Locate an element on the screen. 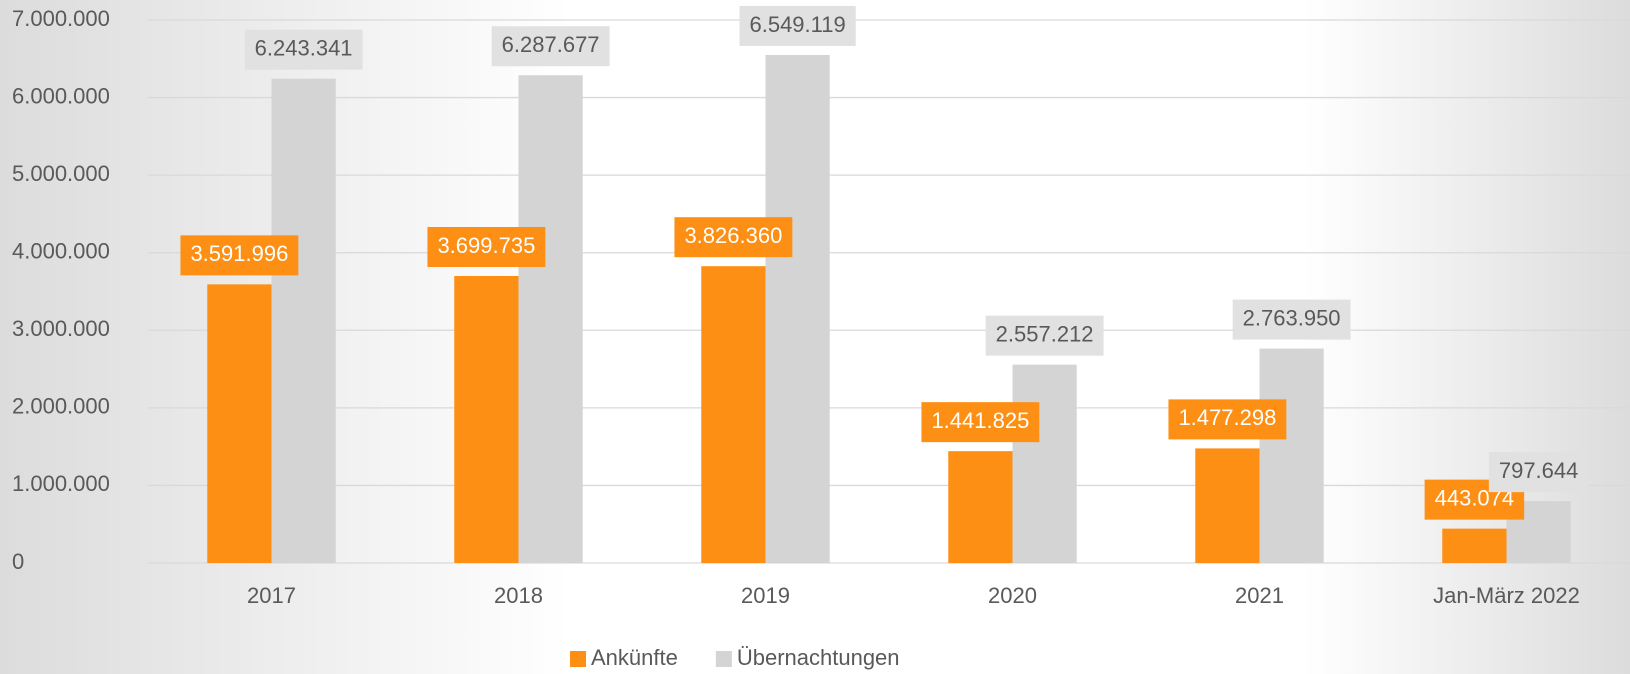  data-label: 3.826.360 is located at coordinates (733, 235).